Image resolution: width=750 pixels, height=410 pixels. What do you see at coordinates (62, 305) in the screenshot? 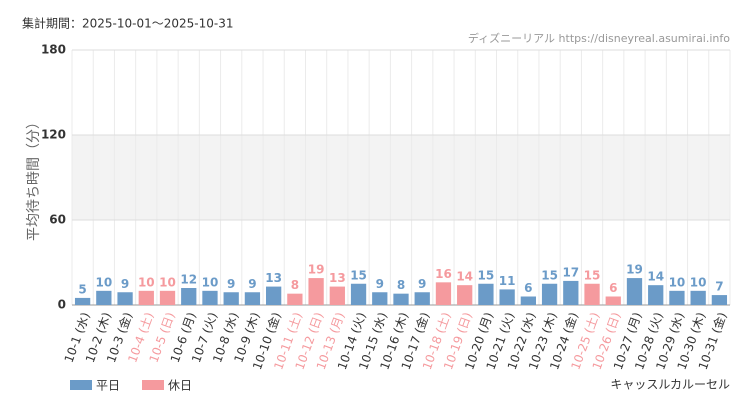
I see `y-tick-label: 0` at bounding box center [62, 305].